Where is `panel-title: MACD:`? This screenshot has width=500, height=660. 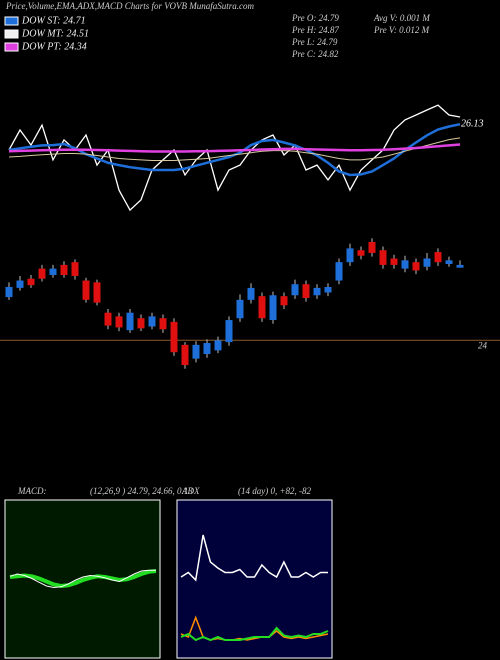 panel-title: MACD: is located at coordinates (32, 491).